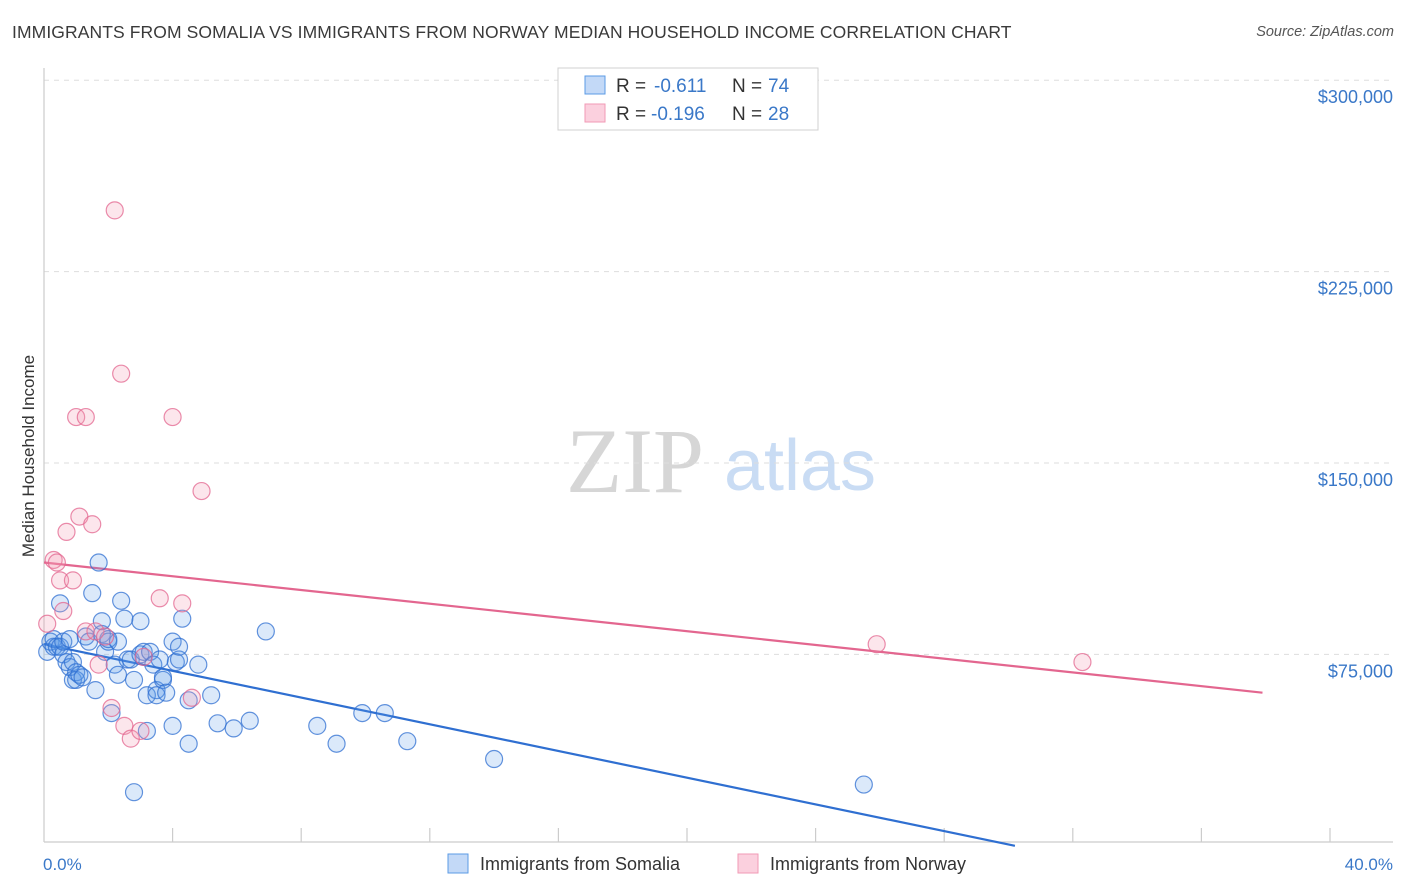 The width and height of the screenshot is (1406, 892). What do you see at coordinates (1355, 97) in the screenshot?
I see `y-tick-label: $300,000` at bounding box center [1355, 97].